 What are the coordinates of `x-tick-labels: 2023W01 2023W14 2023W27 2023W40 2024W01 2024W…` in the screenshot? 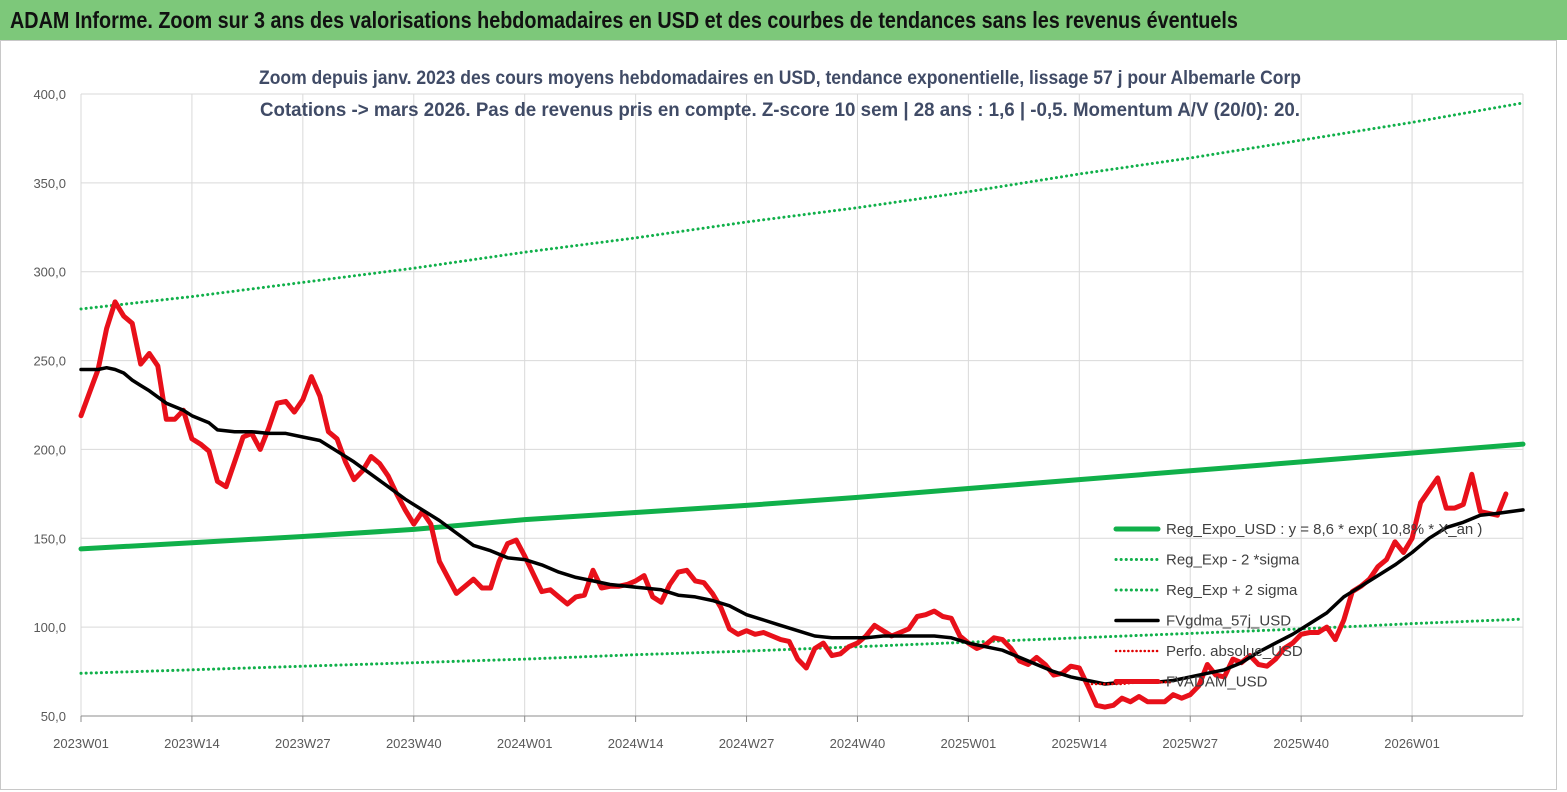 It's located at (746, 743).